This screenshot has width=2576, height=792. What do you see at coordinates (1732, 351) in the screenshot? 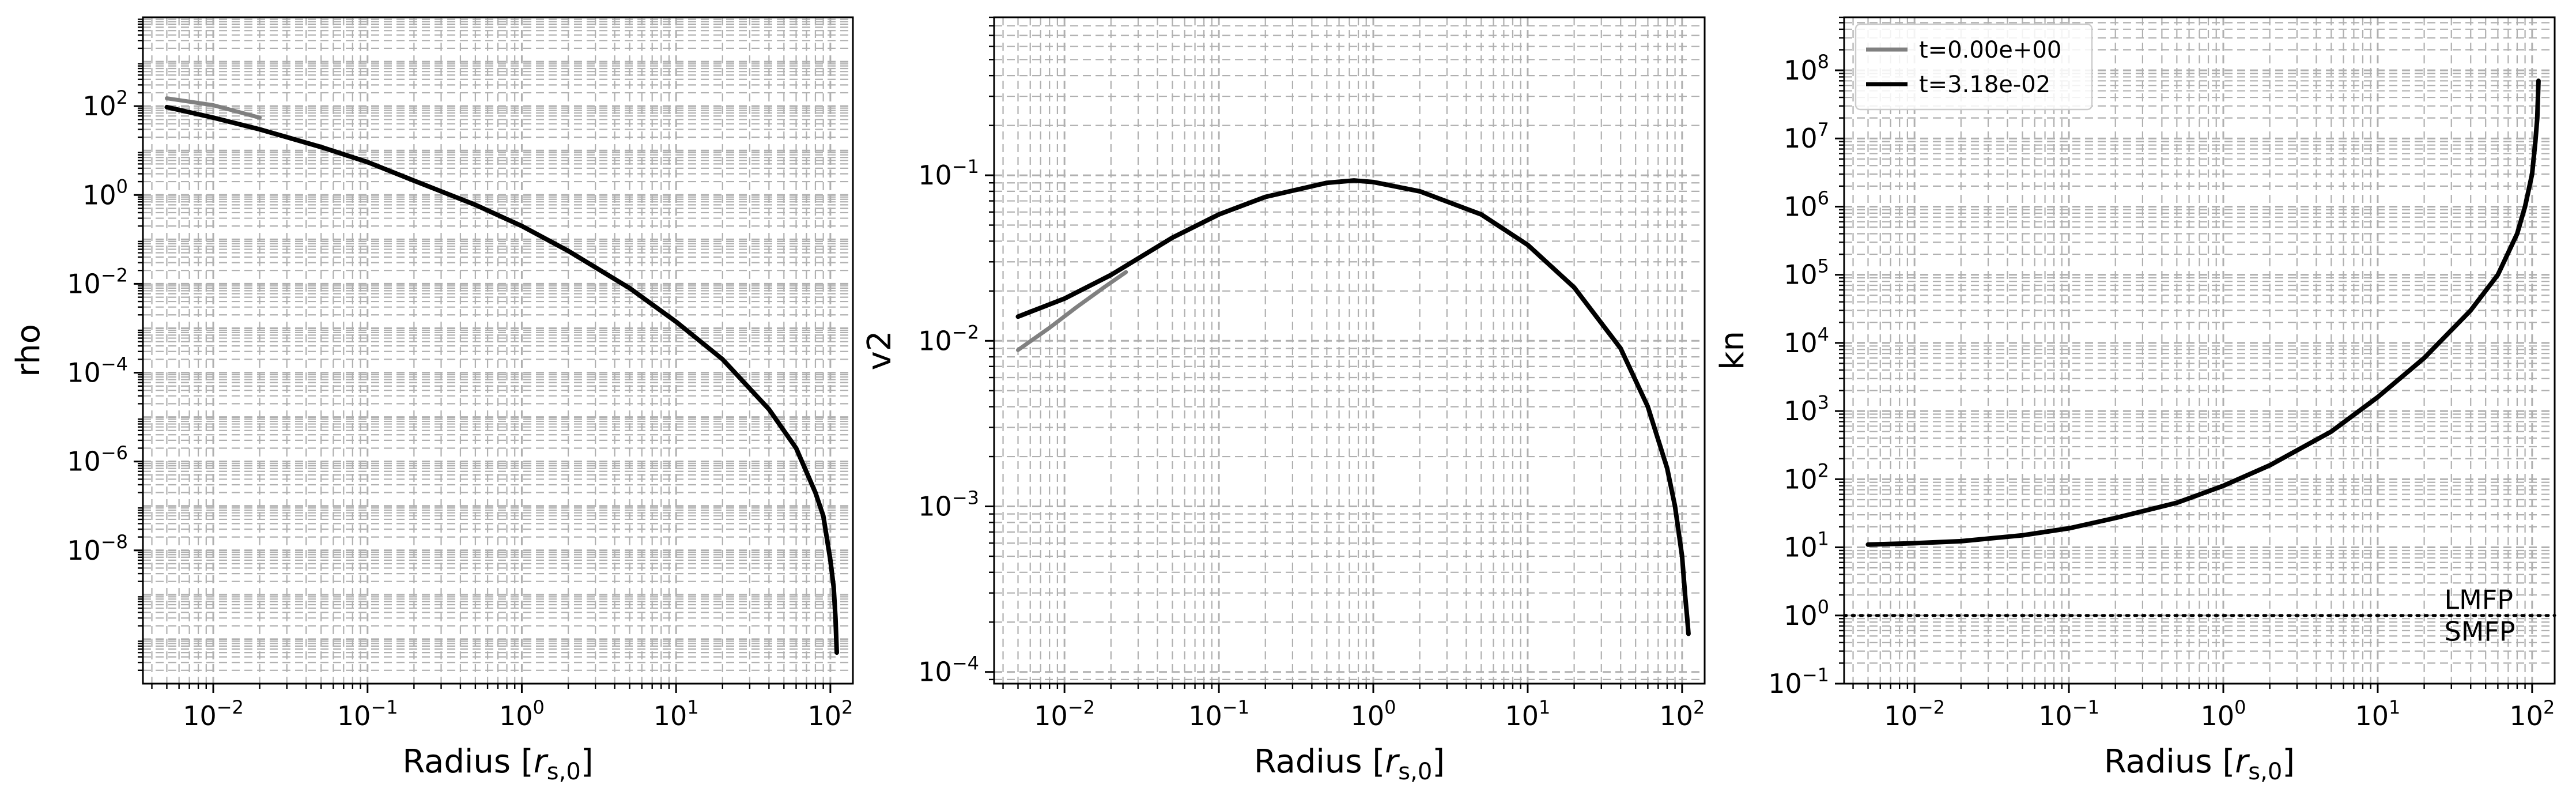
I see `y-axis-label: kn` at bounding box center [1732, 351].